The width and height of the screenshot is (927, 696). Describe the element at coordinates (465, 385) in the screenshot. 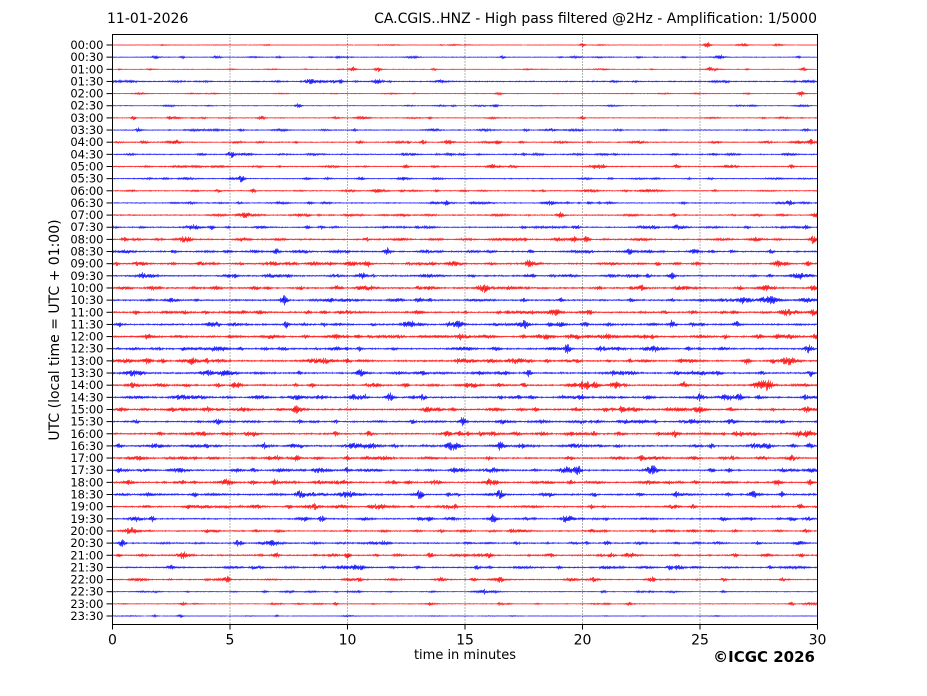

I see `trace-14:00` at that location.